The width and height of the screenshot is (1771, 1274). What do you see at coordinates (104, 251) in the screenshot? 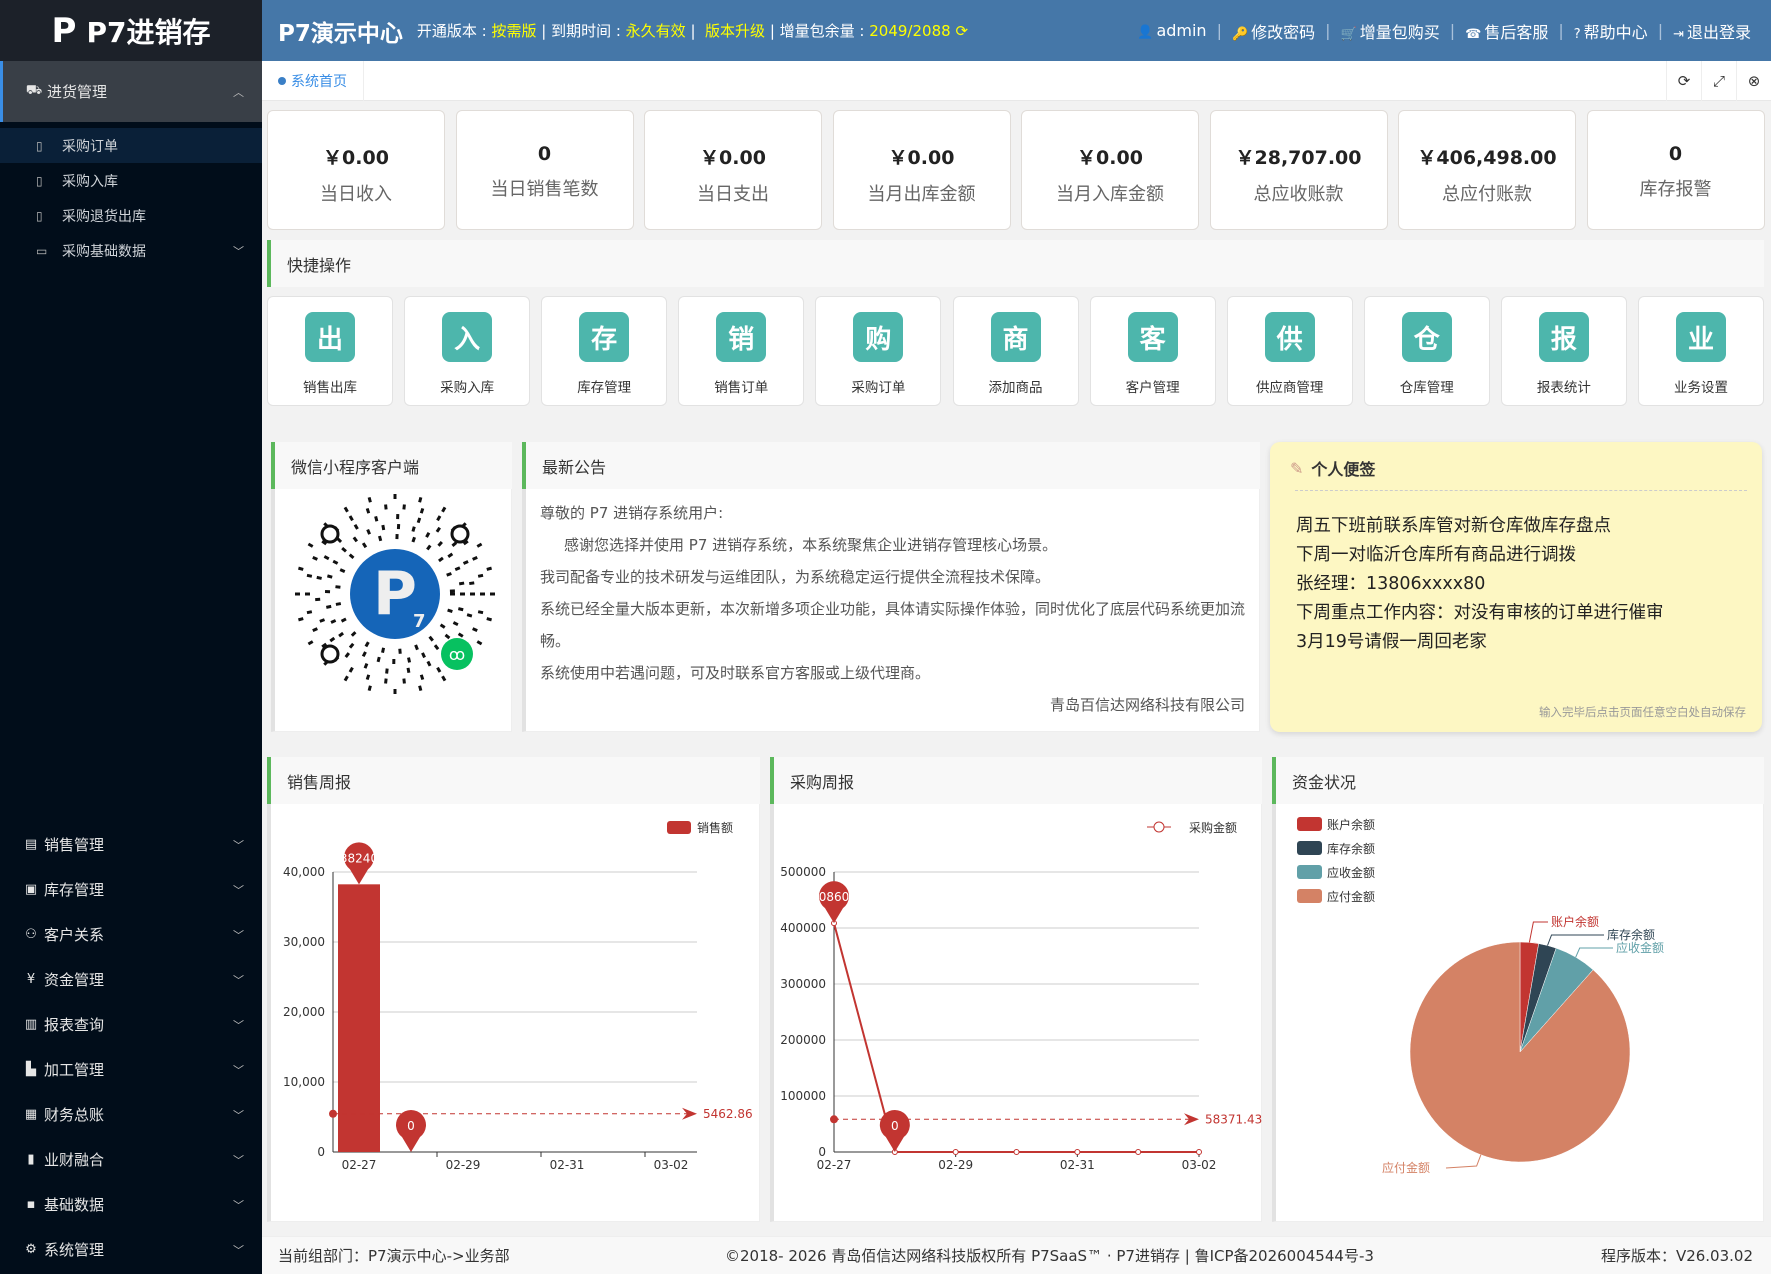
I see `sidebar-item-label: 采购基础数据` at bounding box center [104, 251].